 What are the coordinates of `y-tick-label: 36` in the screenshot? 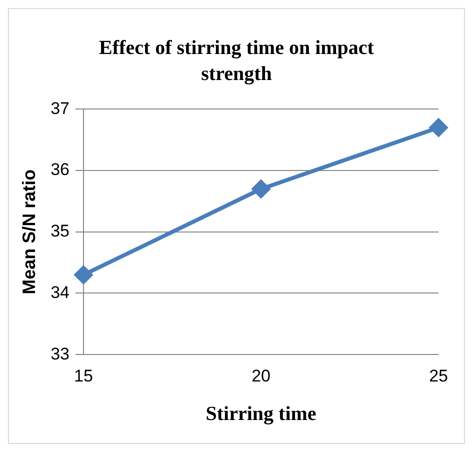 It's located at (60, 170).